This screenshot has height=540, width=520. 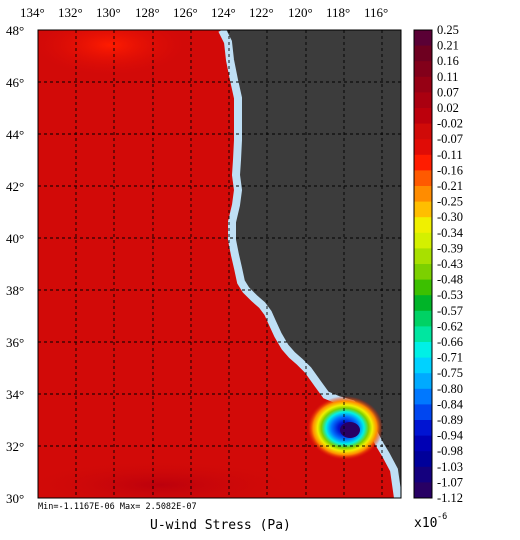 I want to click on colorbar-tick-label: -0.34, so click(x=450, y=233).